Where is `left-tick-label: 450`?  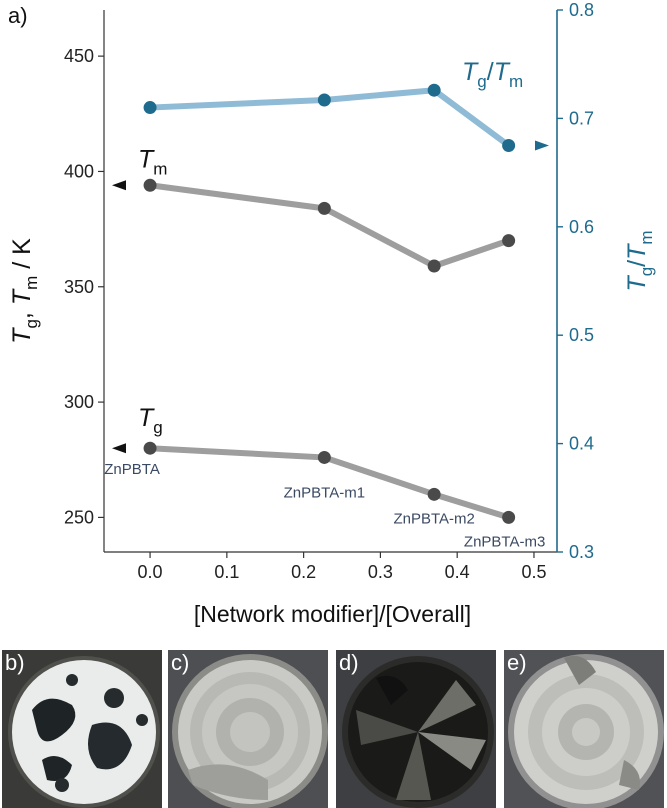
left-tick-label: 450 is located at coordinates (79, 56).